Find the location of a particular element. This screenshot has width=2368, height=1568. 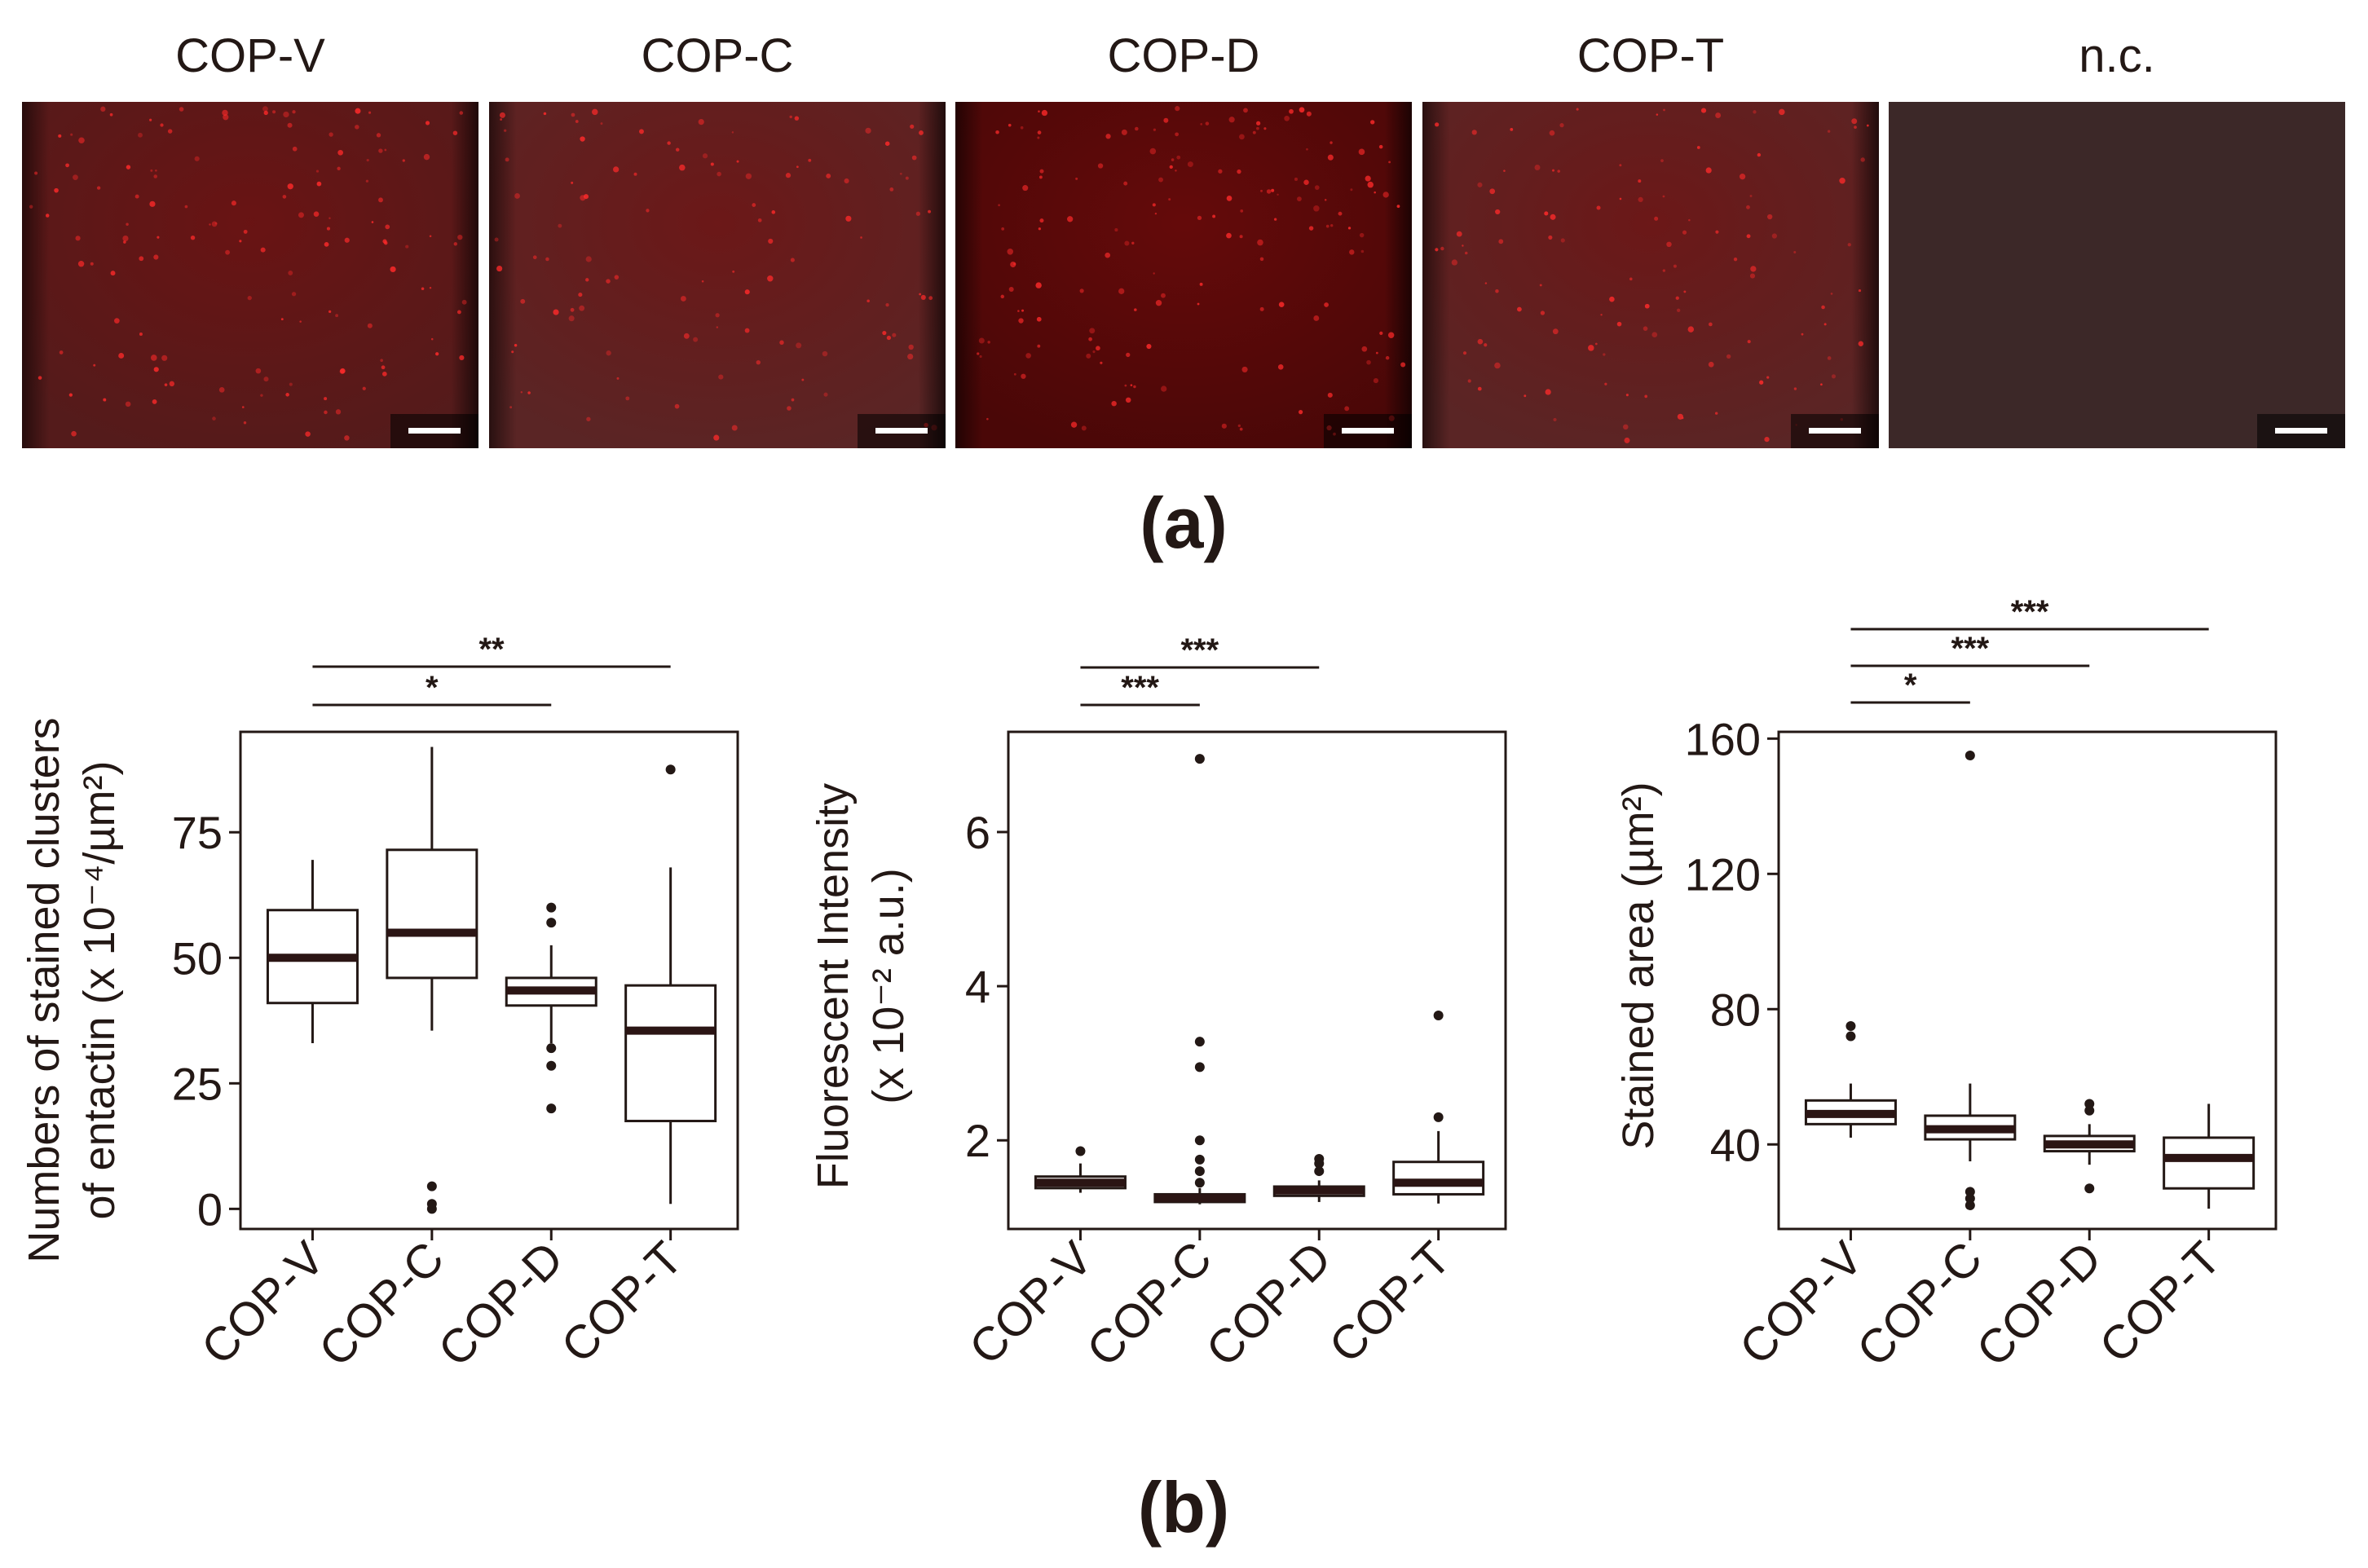

y-axis-label-line-1: Numbers of stained clusters is located at coordinates (44, 989).